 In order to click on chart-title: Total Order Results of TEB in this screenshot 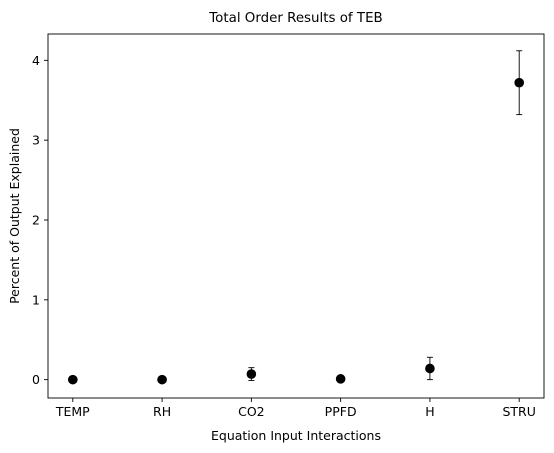, I will do `click(295, 18)`.